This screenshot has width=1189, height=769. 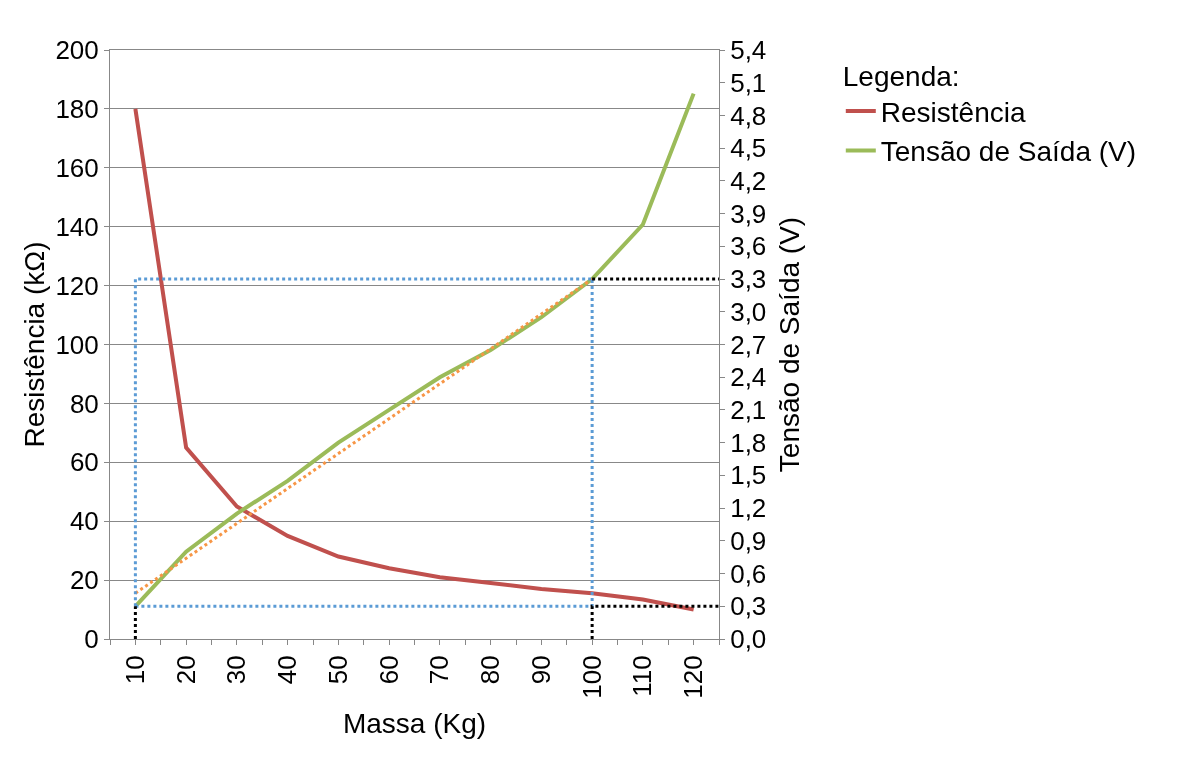 What do you see at coordinates (388, 670) in the screenshot?
I see `x-tick-label: 60` at bounding box center [388, 670].